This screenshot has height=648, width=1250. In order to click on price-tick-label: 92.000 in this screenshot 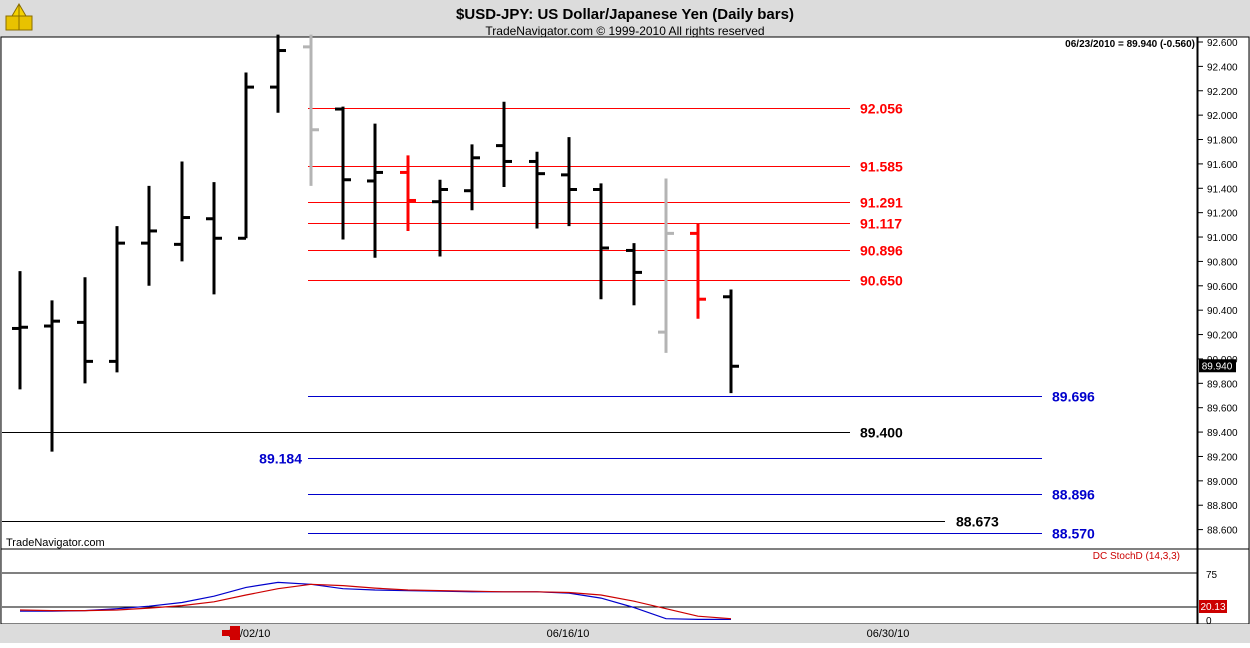, I will do `click(1222, 116)`.